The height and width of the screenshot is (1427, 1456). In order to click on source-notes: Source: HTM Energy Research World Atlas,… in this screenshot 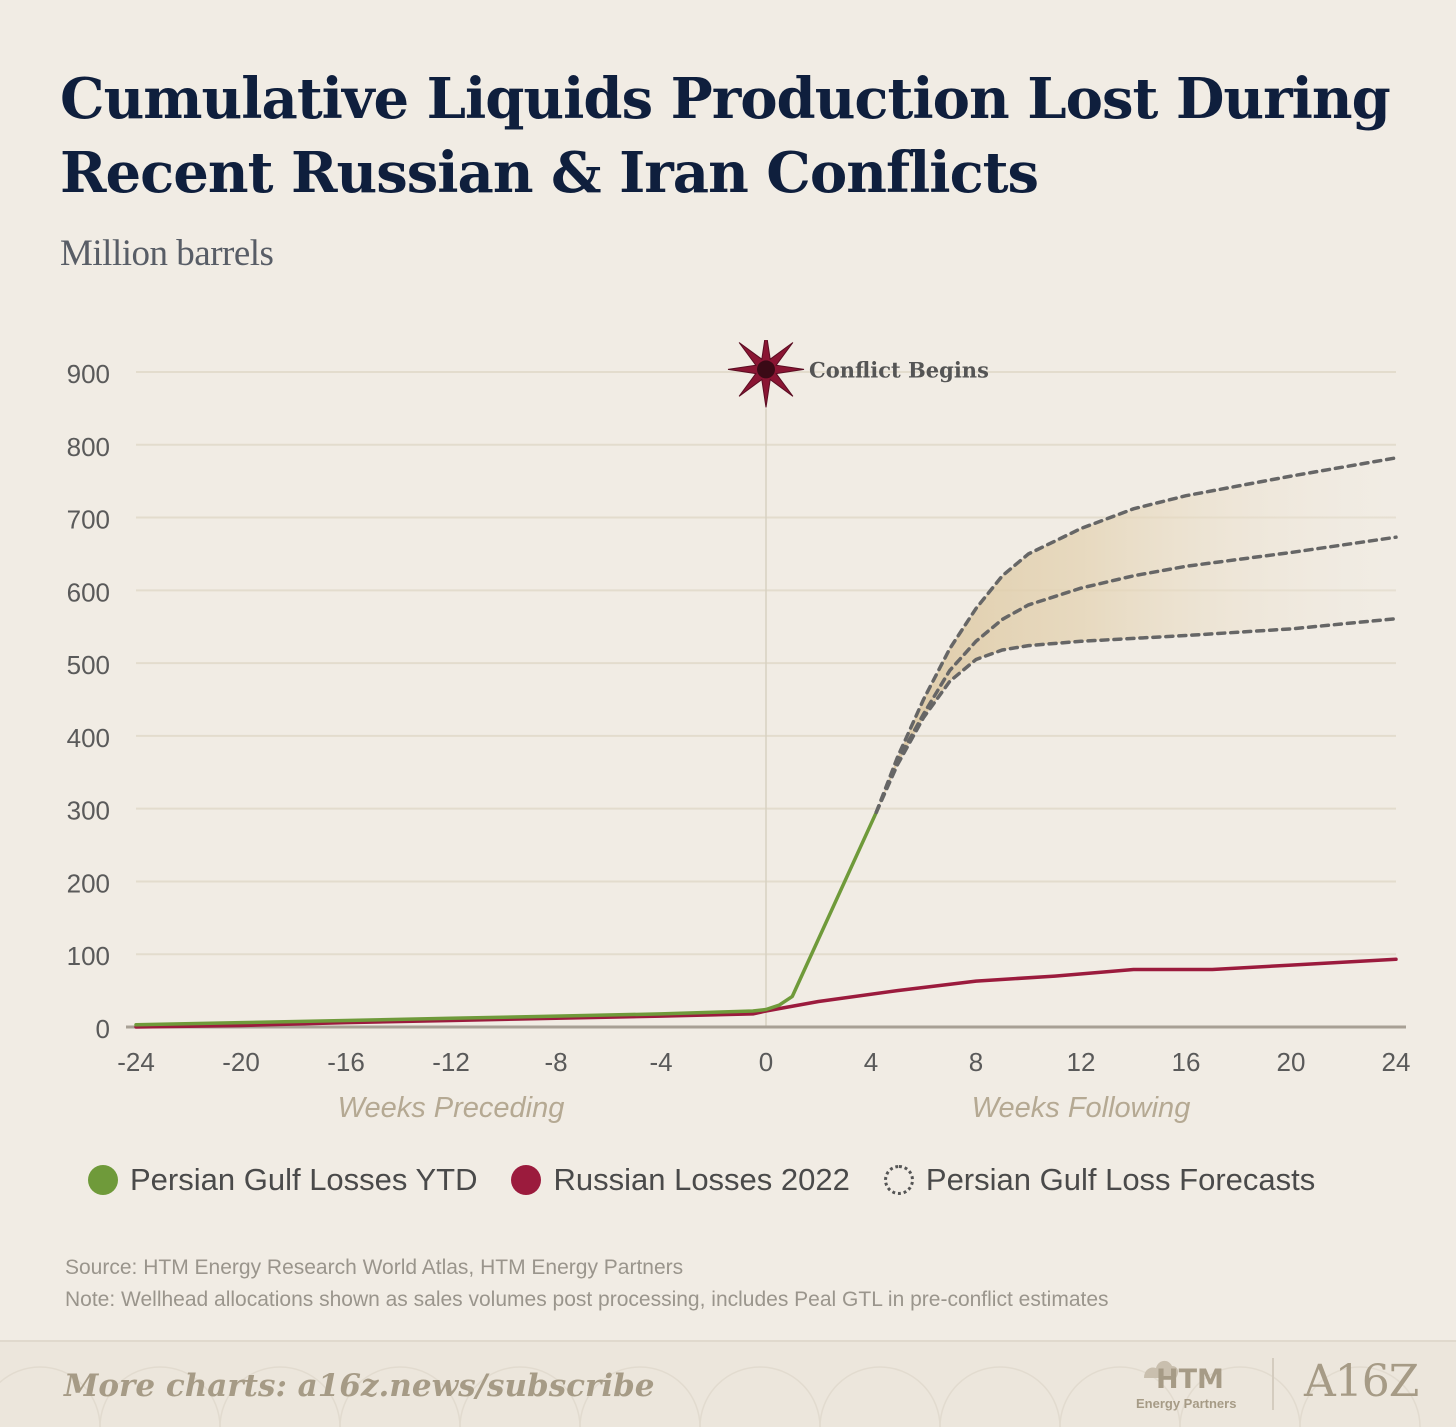, I will do `click(587, 1284)`.